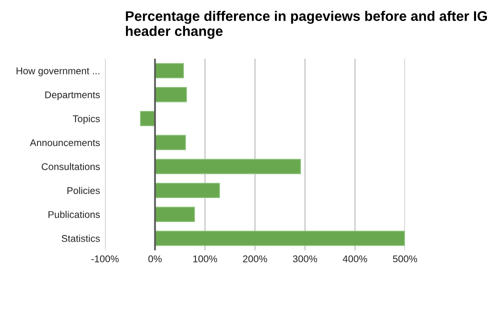 The width and height of the screenshot is (500, 309). Describe the element at coordinates (72, 95) in the screenshot. I see `y-tick-label: Departments` at that location.